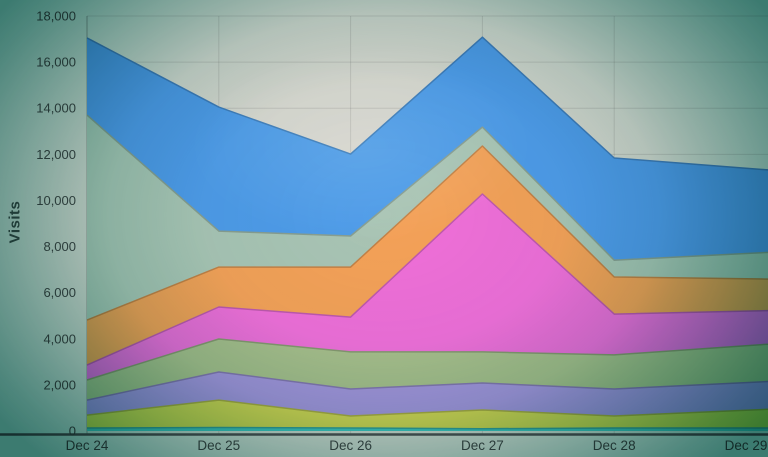  Describe the element at coordinates (59, 384) in the screenshot. I see `y-tick-label: 2,000` at that location.